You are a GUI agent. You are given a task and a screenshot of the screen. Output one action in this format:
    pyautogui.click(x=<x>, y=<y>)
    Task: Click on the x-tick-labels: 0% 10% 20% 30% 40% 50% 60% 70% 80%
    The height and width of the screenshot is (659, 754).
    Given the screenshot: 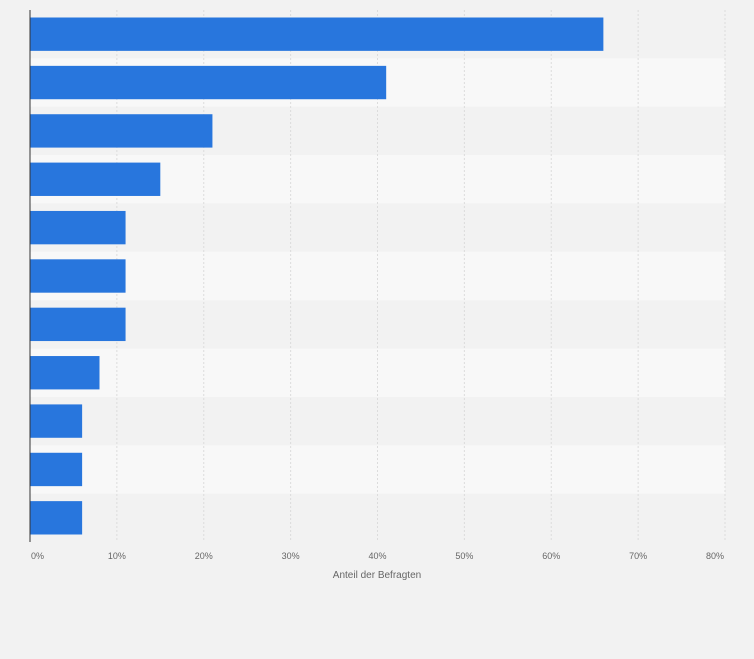 What is the action you would take?
    pyautogui.click(x=377, y=556)
    